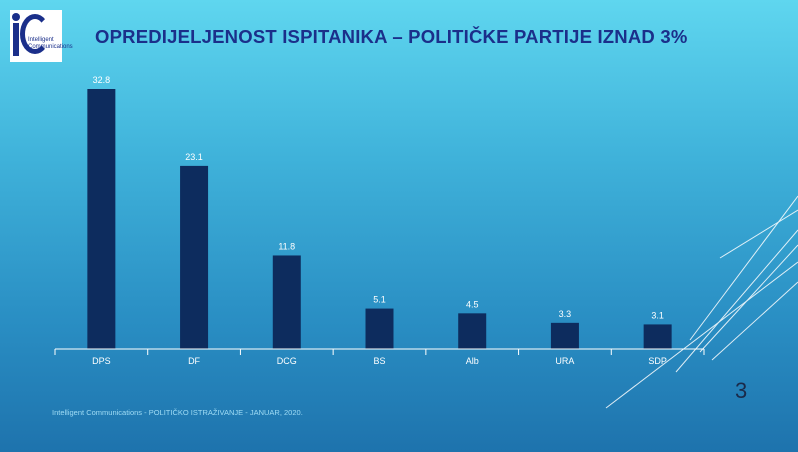 The width and height of the screenshot is (798, 452). I want to click on value-label-ura: 3.3, so click(565, 314).